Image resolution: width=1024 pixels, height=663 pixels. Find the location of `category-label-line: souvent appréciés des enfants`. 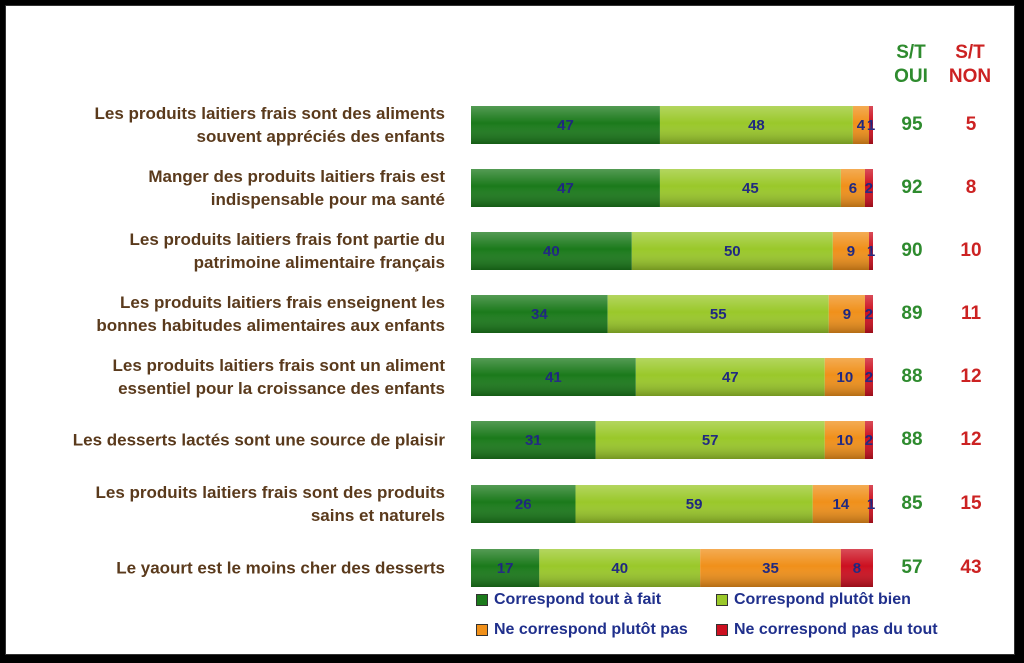

category-label-line: souvent appréciés des enfants is located at coordinates (320, 136).